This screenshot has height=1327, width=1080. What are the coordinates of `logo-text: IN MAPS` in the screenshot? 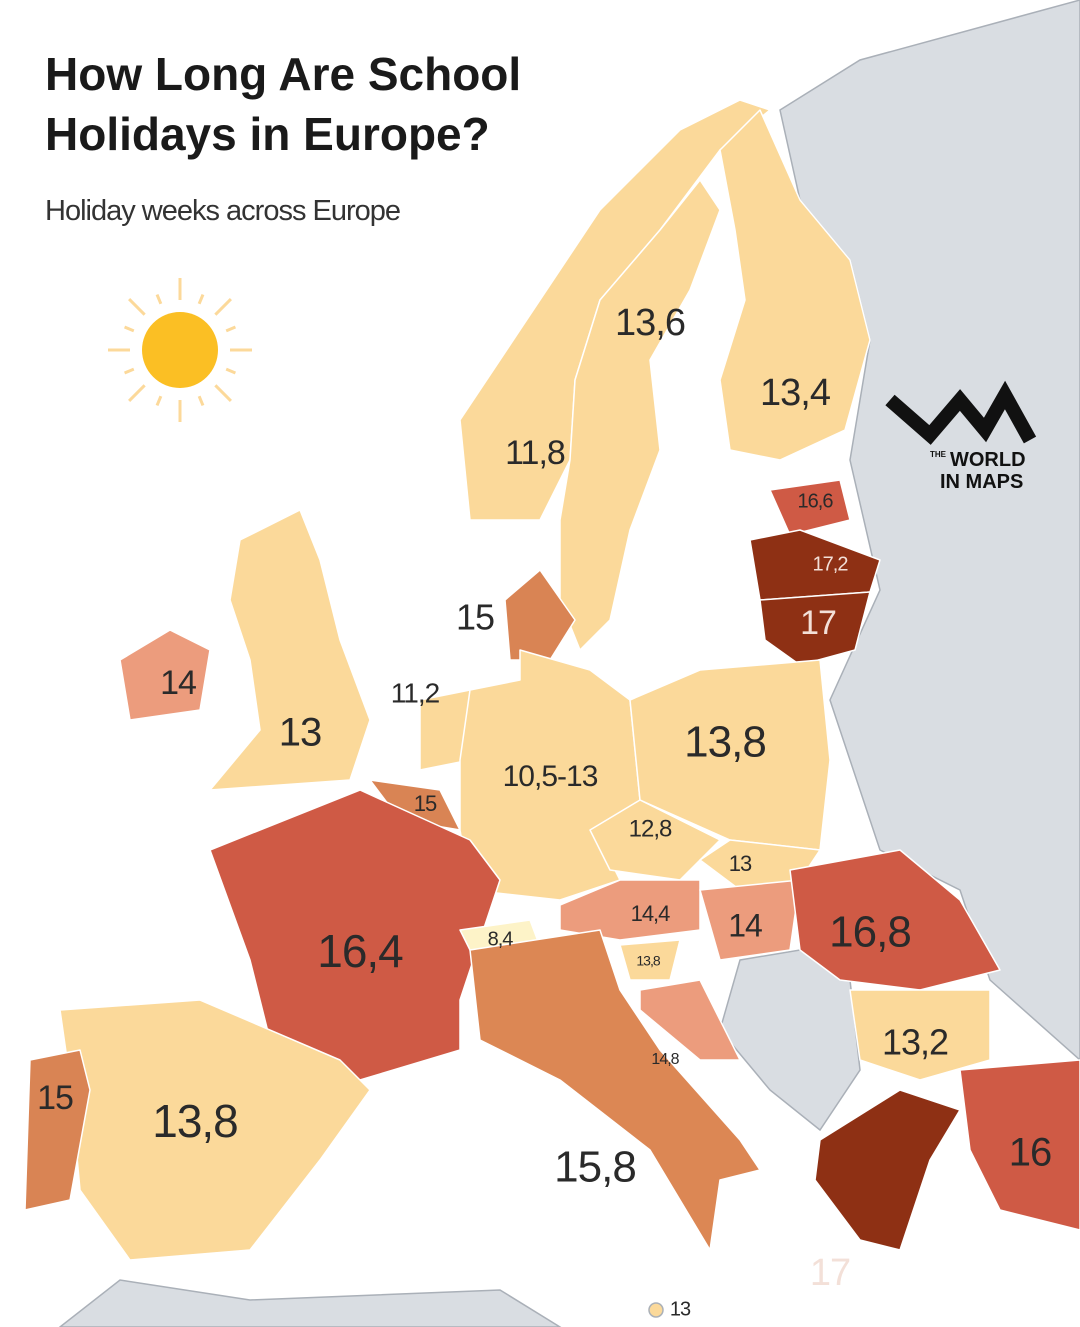 It's located at (981, 482).